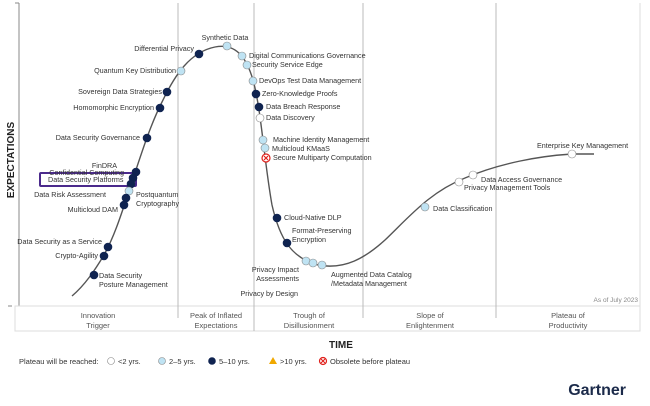 The height and width of the screenshot is (406, 650). I want to click on technology-label: Data Security Governance, so click(98, 137).